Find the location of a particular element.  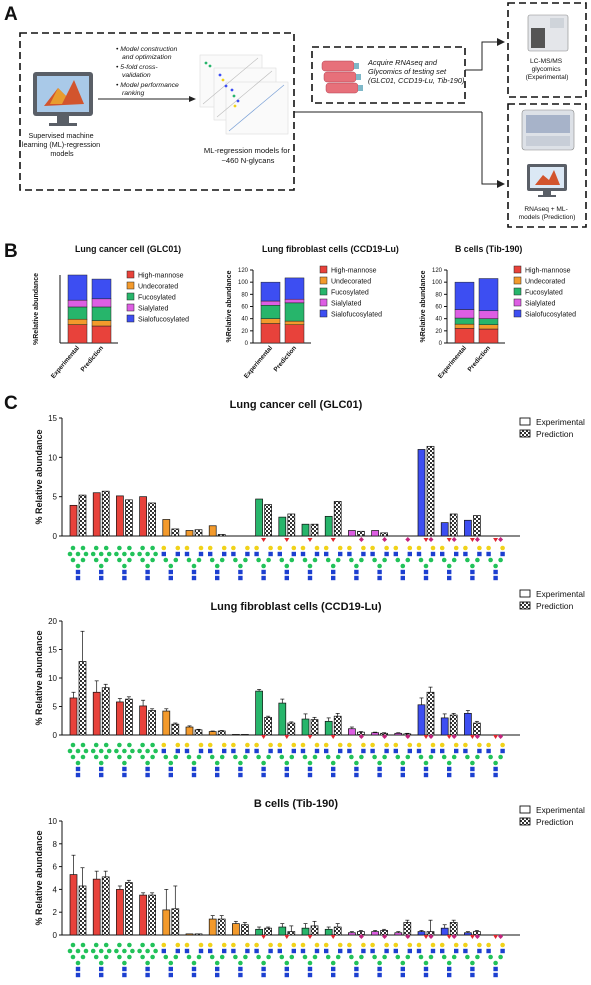

y-tick-label: 10 is located at coordinates (52, 821).